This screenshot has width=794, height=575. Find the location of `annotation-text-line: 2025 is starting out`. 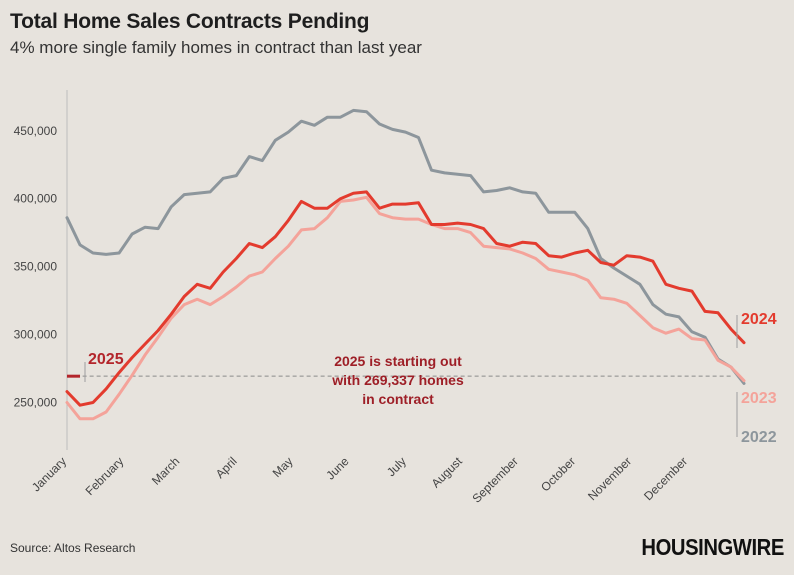

annotation-text-line: 2025 is starting out is located at coordinates (398, 361).